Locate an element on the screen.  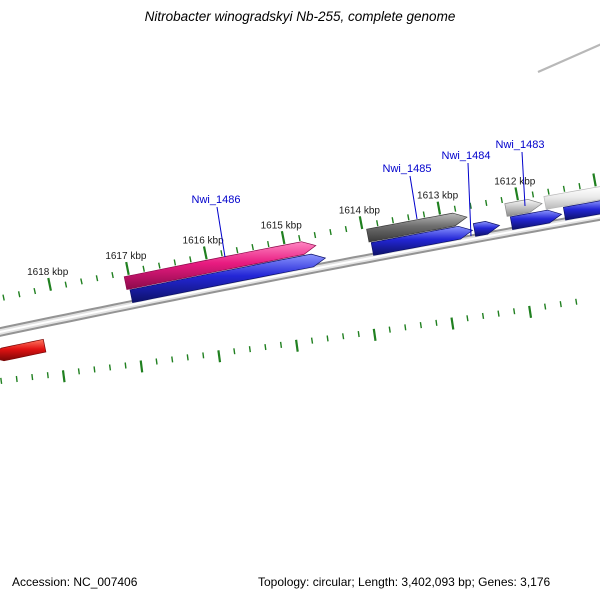
gene-label-Nwi_1483: Nwi_1483 is located at coordinates (520, 145).